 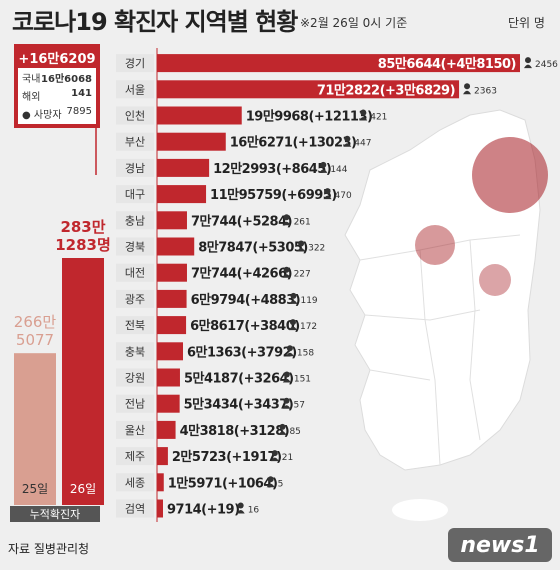 What do you see at coordinates (287, 458) in the screenshot?
I see `region-death-label: 21` at bounding box center [287, 458].